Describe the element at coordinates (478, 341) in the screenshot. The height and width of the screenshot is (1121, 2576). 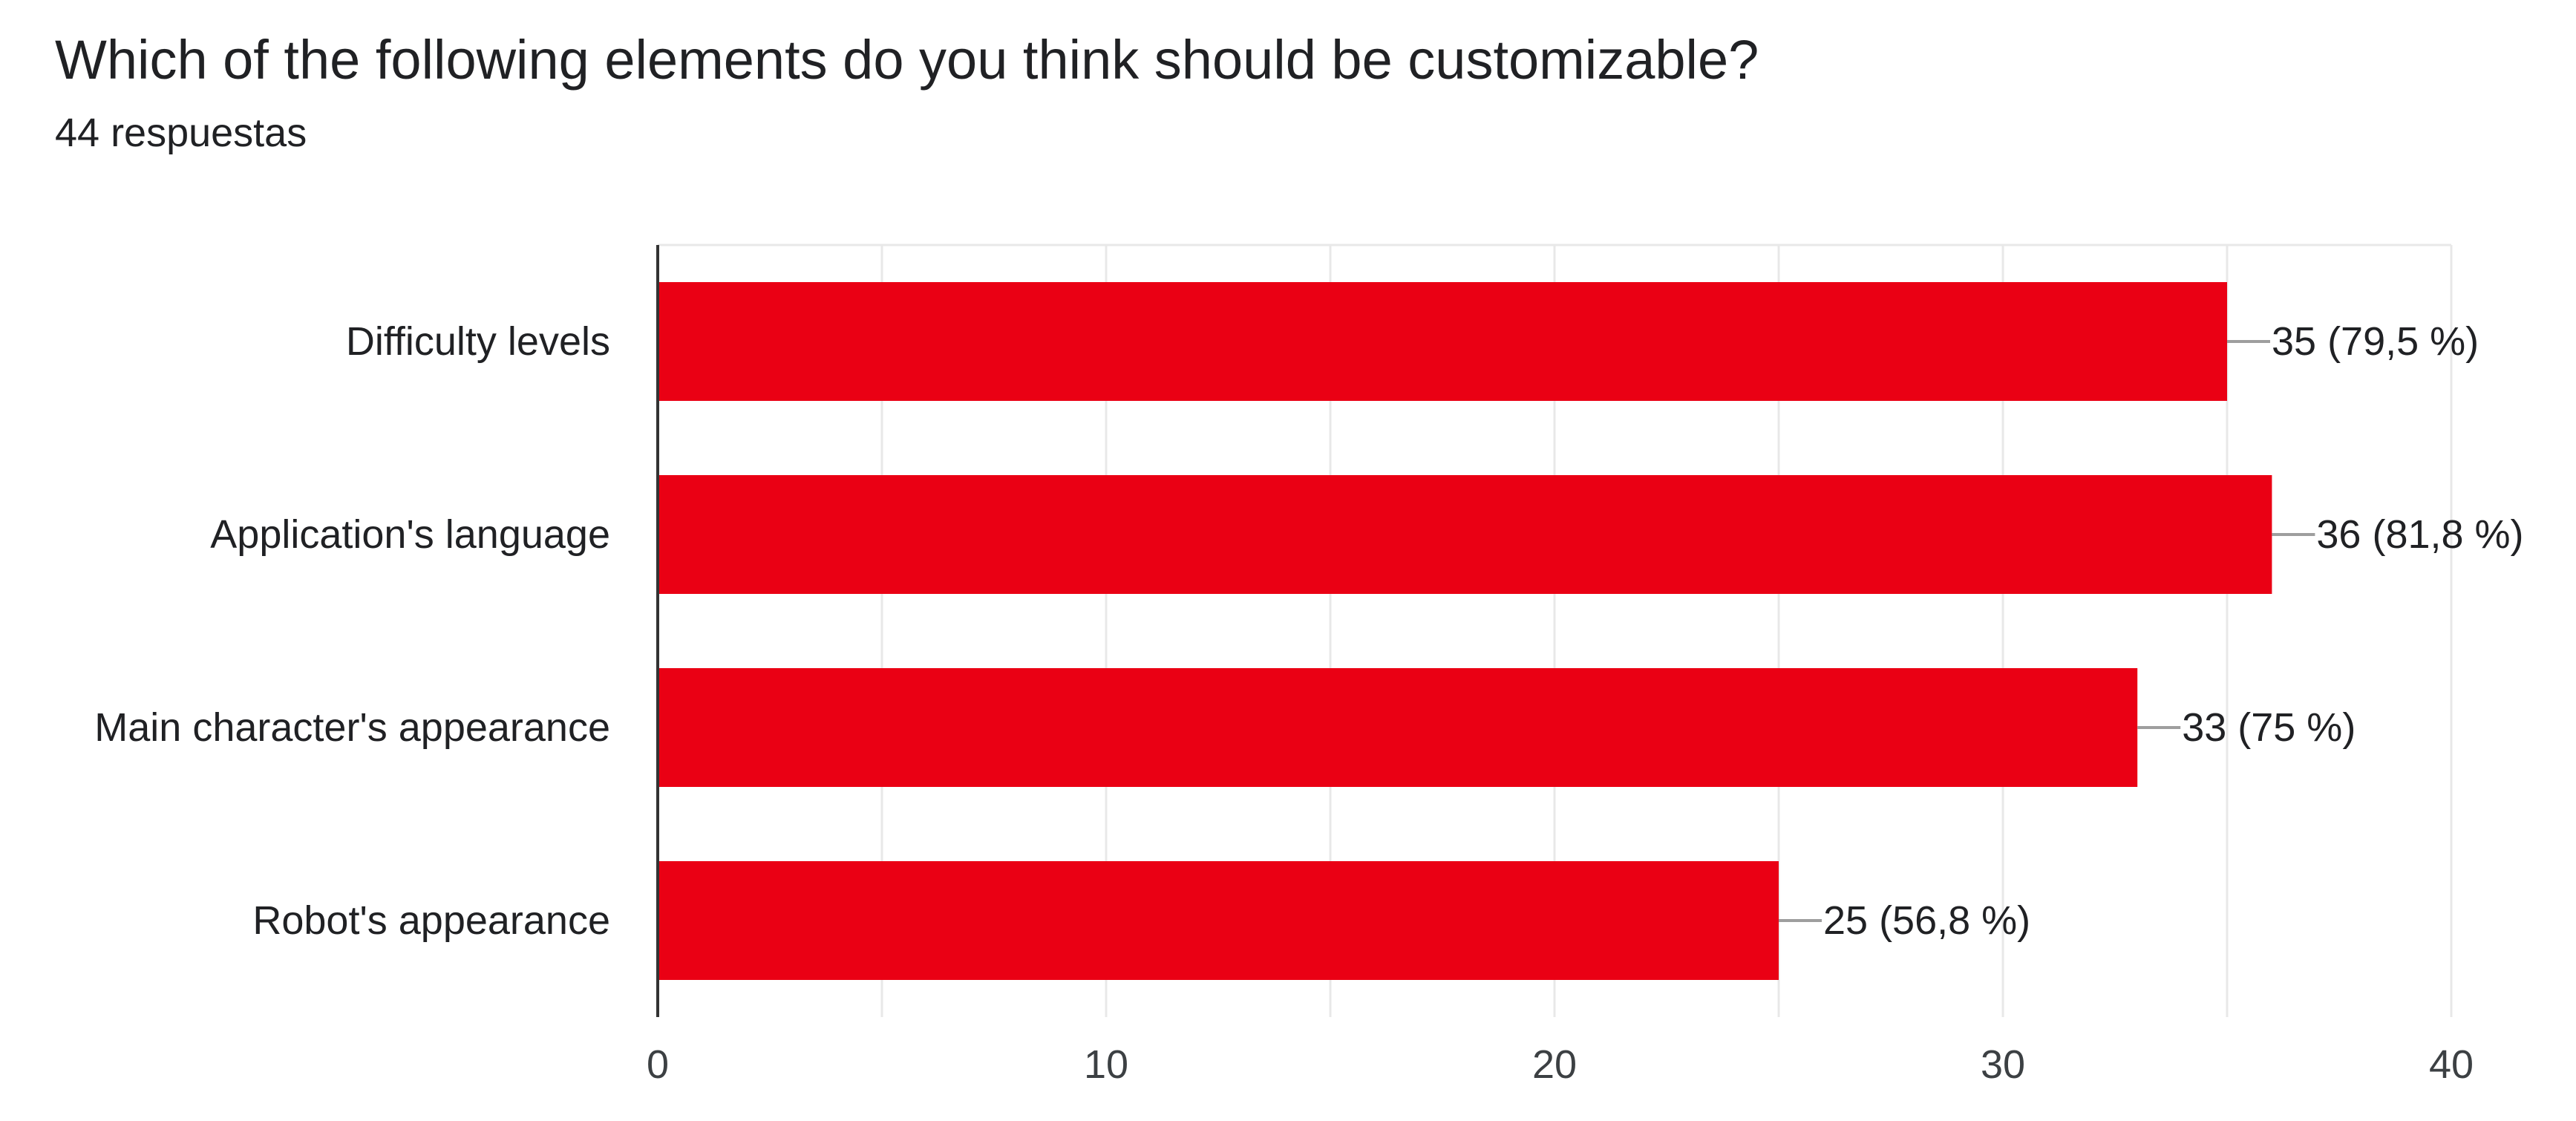
I see `category-label: Difficulty levels` at that location.